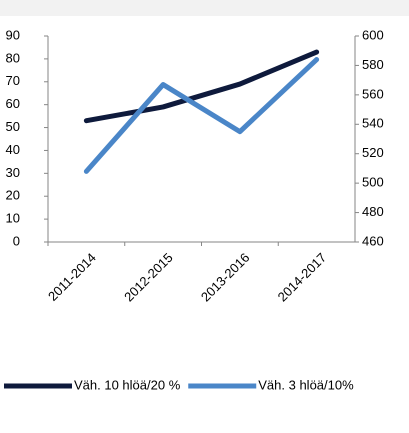 The image size is (409, 433). I want to click on y-tick-label: 20, so click(13, 195).